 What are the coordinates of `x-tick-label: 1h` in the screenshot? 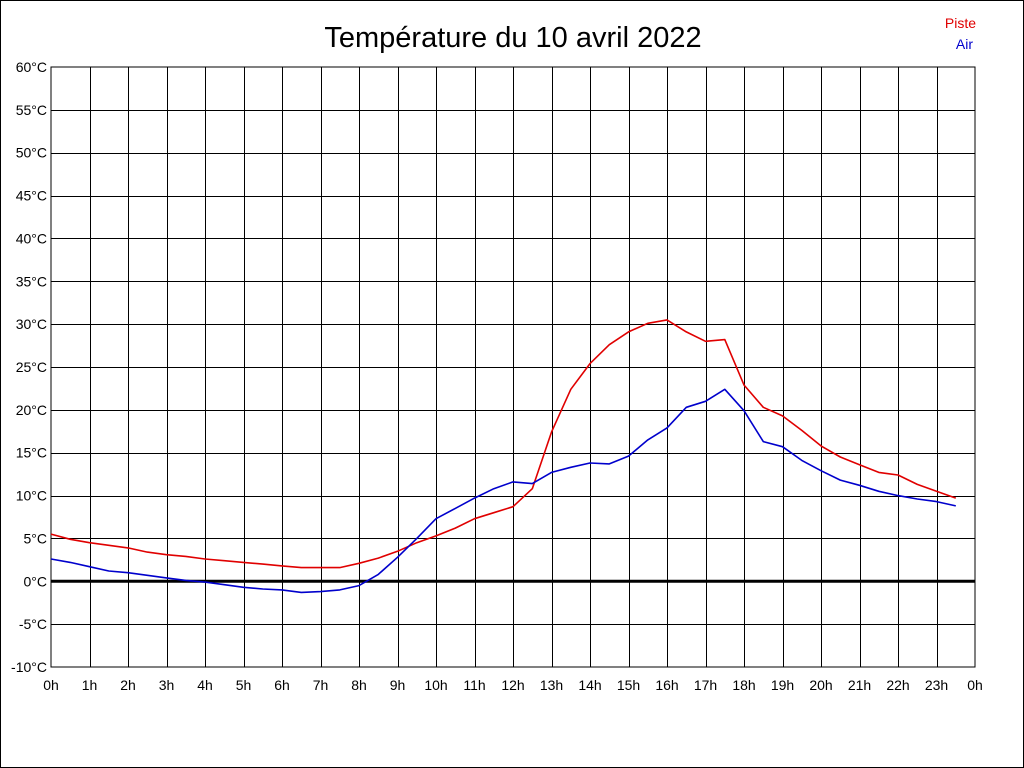 It's located at (90, 685).